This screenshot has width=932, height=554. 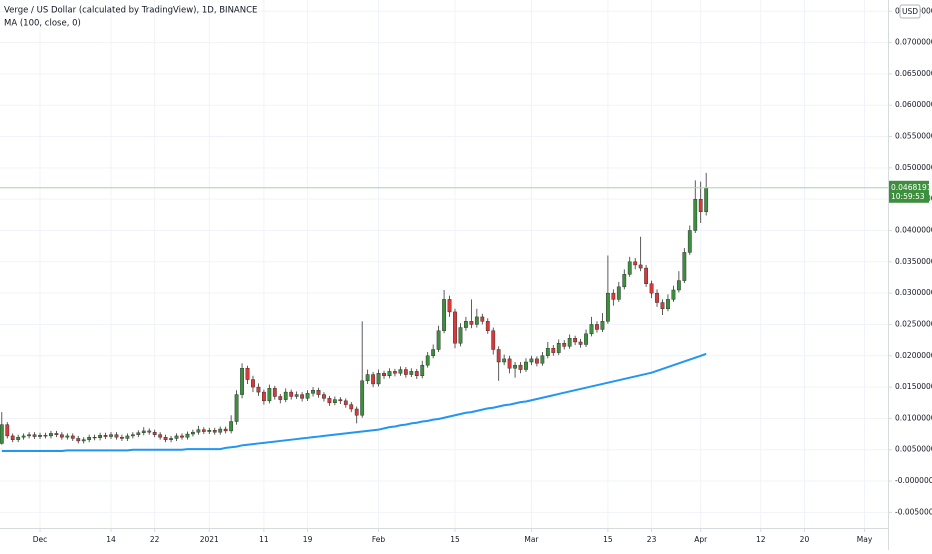 I want to click on last-price-label: 0.04681913, so click(x=911, y=187).